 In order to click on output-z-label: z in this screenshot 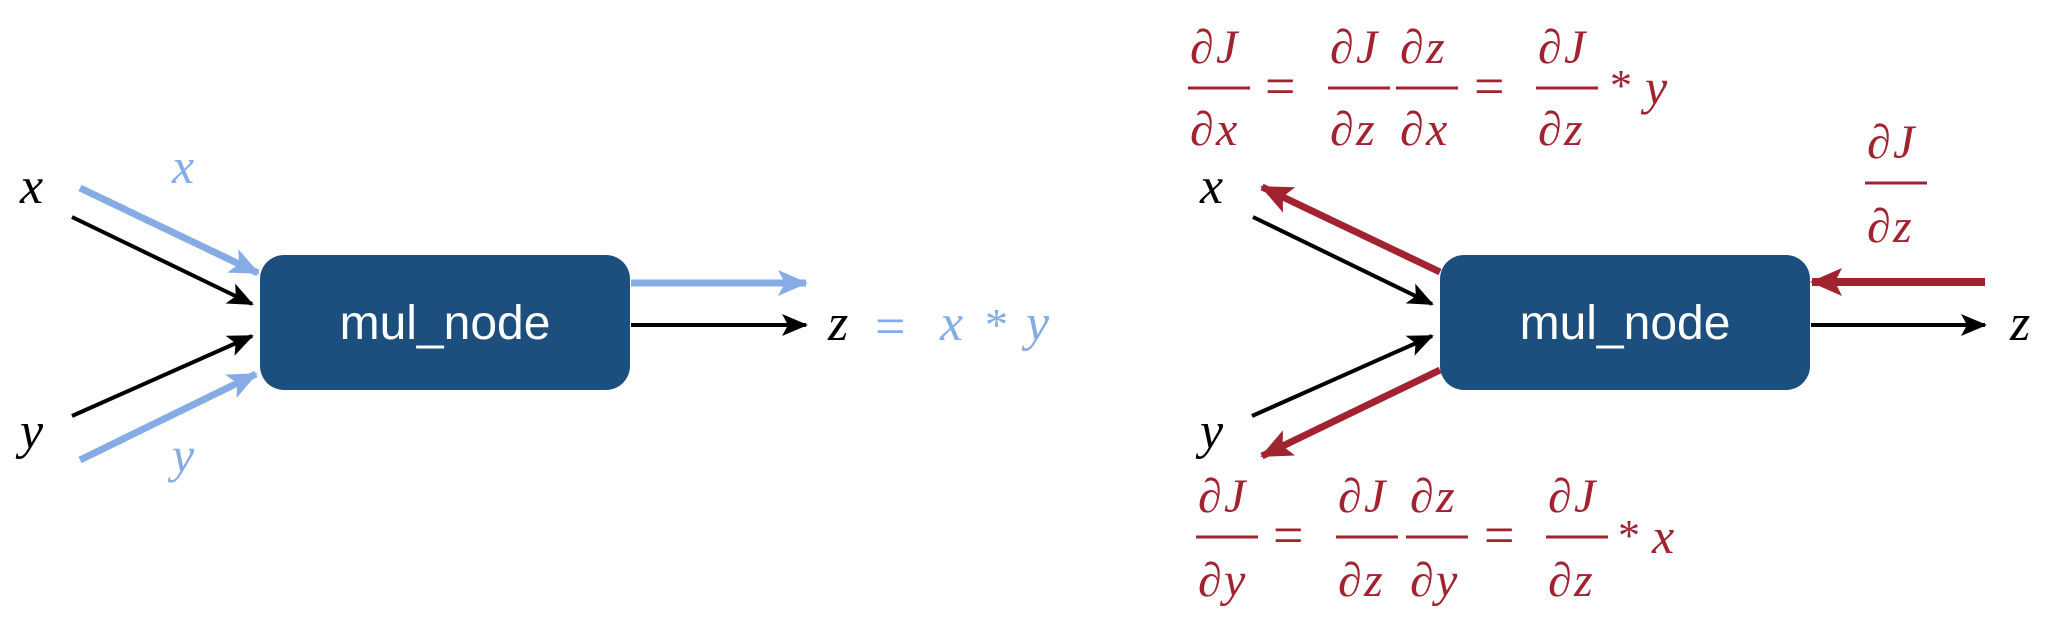, I will do `click(837, 323)`.